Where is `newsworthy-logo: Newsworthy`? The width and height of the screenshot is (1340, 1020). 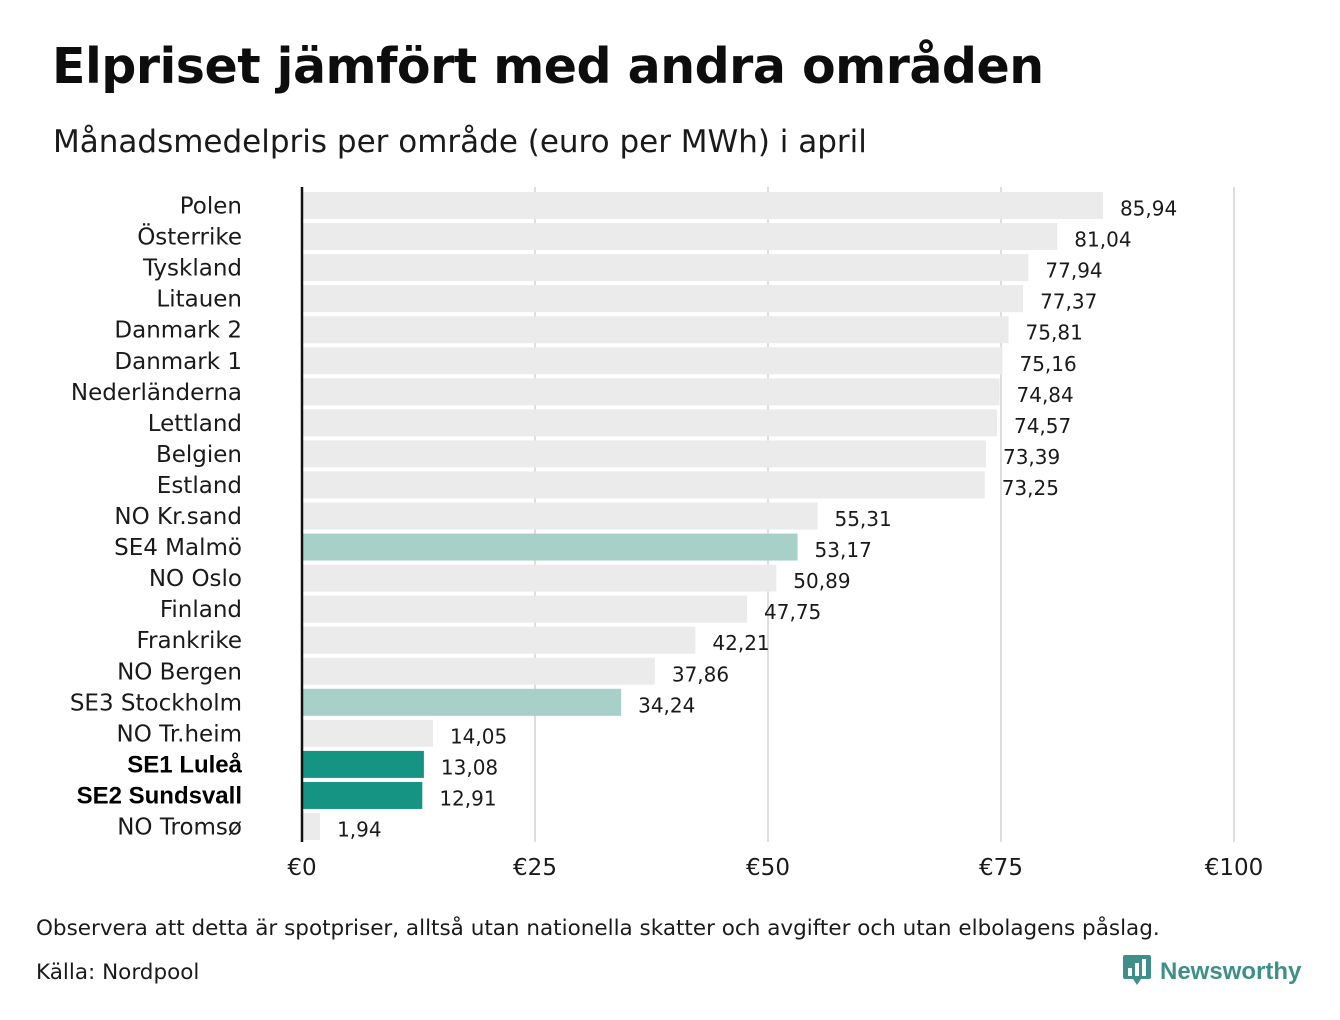 newsworthy-logo: Newsworthy is located at coordinates (1211, 972).